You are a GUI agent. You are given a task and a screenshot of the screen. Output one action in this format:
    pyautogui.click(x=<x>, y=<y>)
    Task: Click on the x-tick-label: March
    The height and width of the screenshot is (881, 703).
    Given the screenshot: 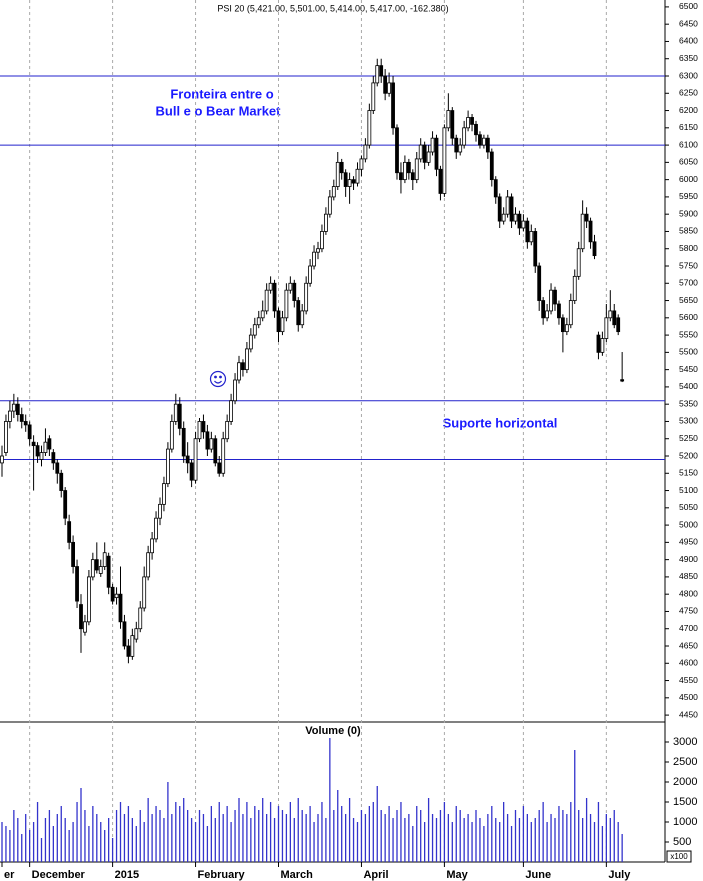 What is the action you would take?
    pyautogui.click(x=297, y=875)
    